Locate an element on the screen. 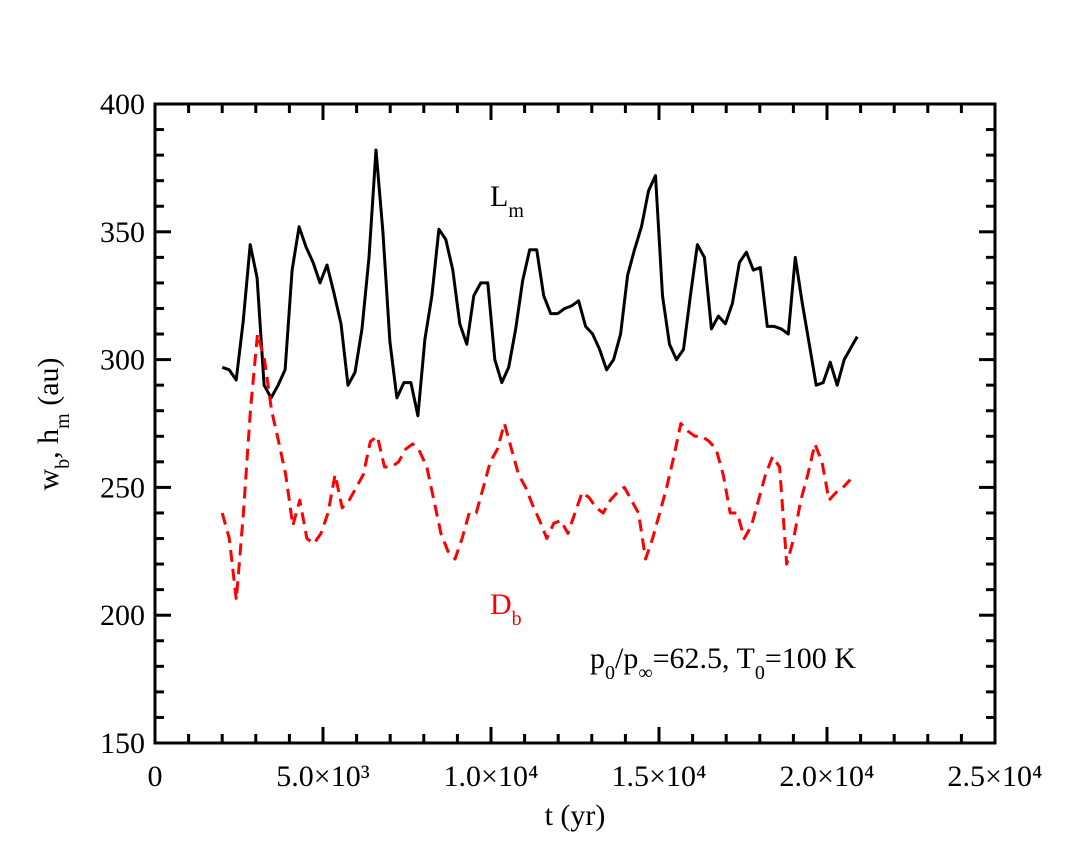  x-tick-label: 1.0×10⁴ is located at coordinates (491, 776).